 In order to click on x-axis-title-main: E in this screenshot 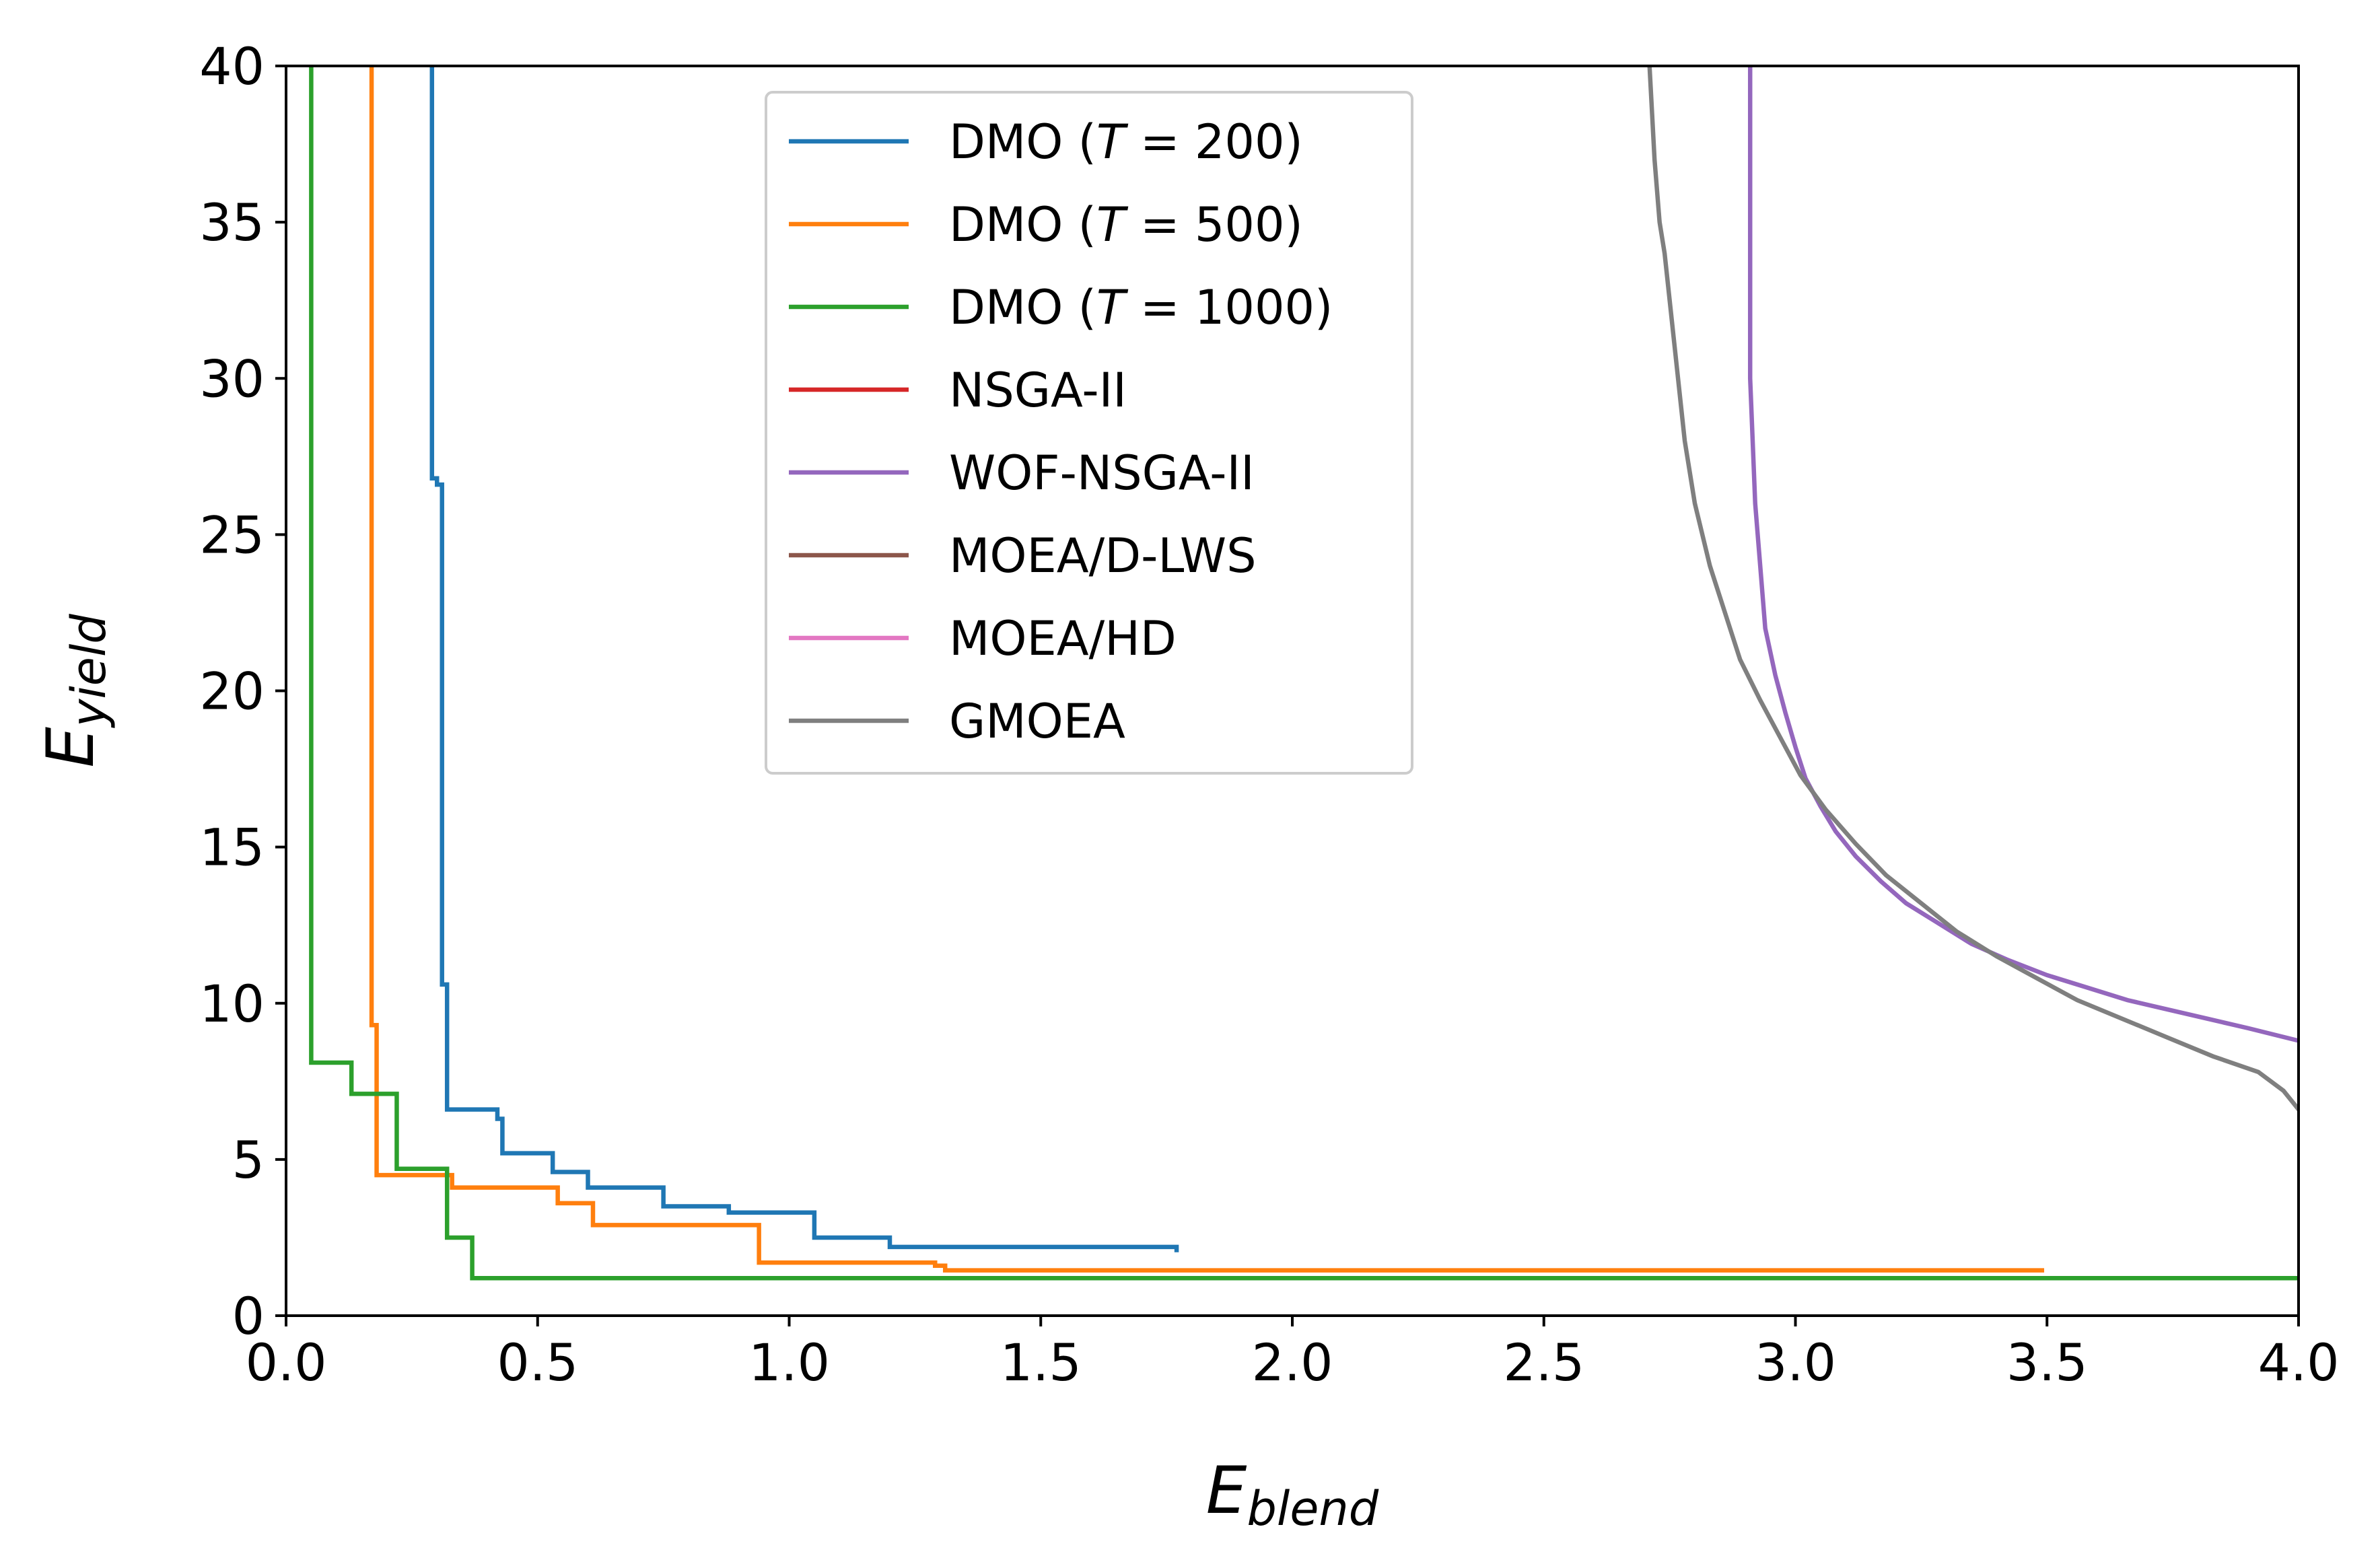, I will do `click(1227, 1490)`.